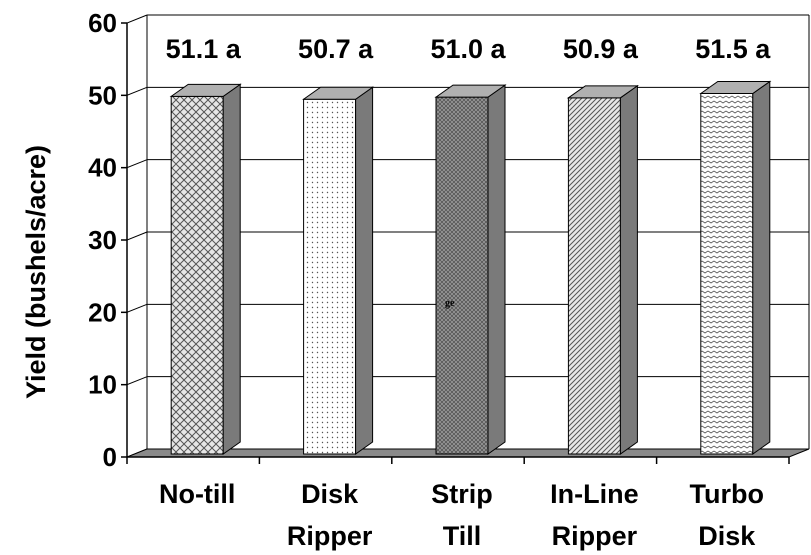  What do you see at coordinates (727, 494) in the screenshot?
I see `category-label: Turbo` at bounding box center [727, 494].